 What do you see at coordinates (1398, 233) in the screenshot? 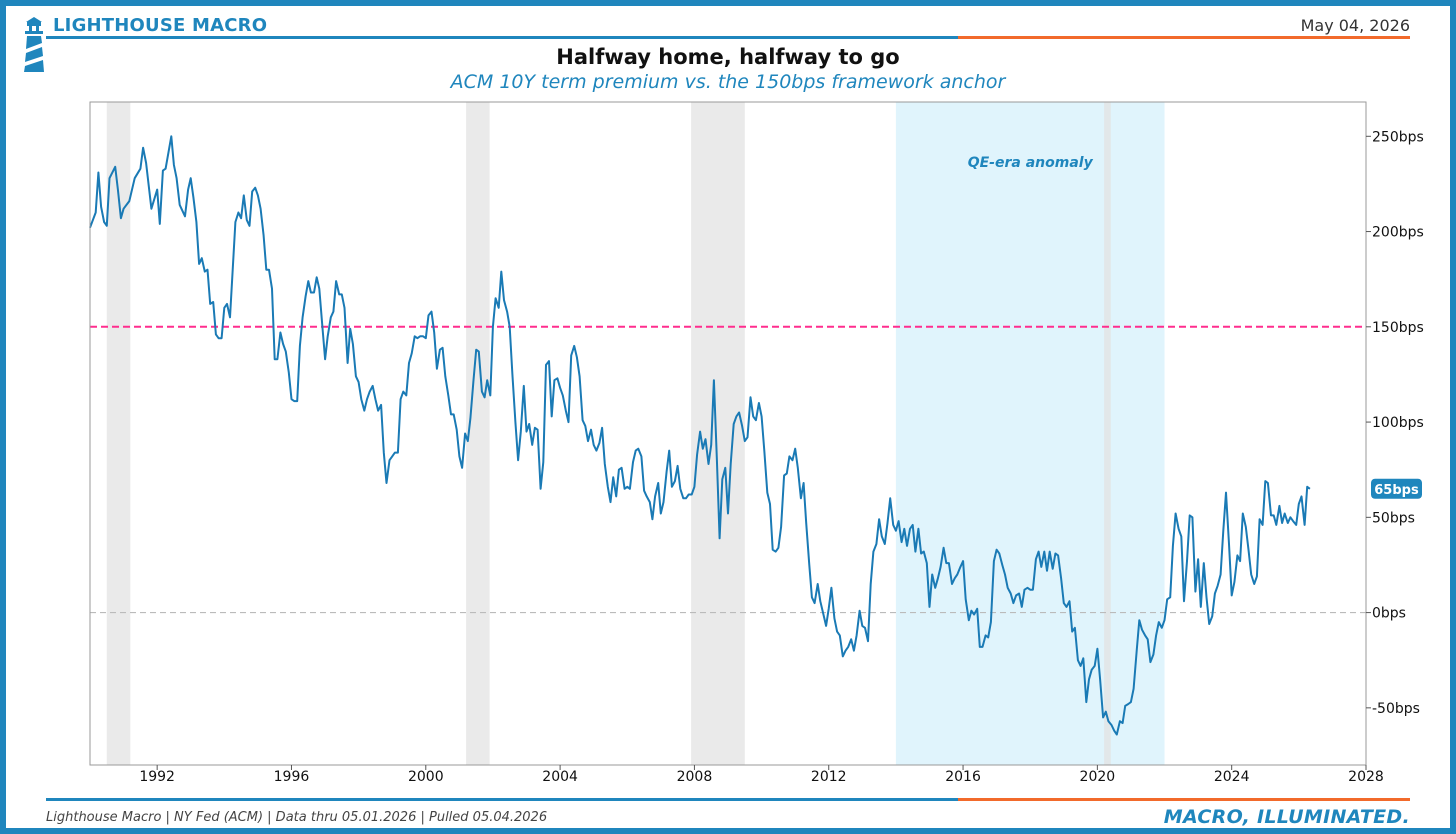
I see `y-tick-label: 200bps` at bounding box center [1398, 233].